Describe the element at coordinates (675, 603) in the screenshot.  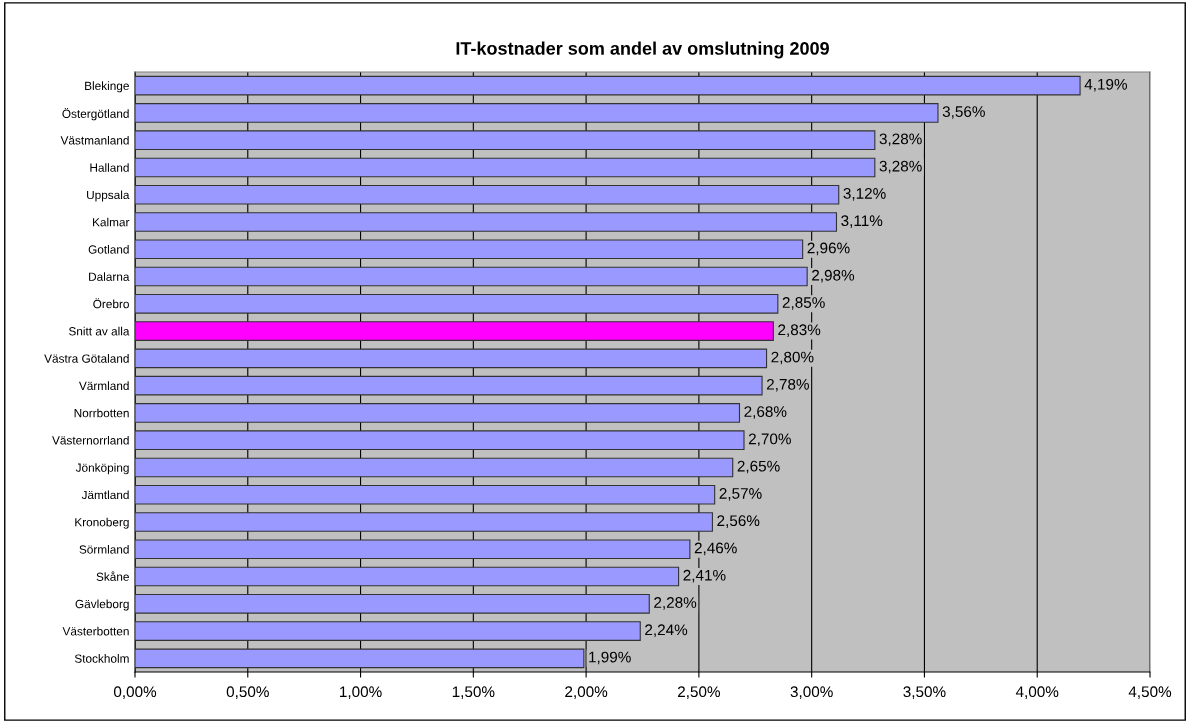
I see `data-label: 2,28%` at that location.